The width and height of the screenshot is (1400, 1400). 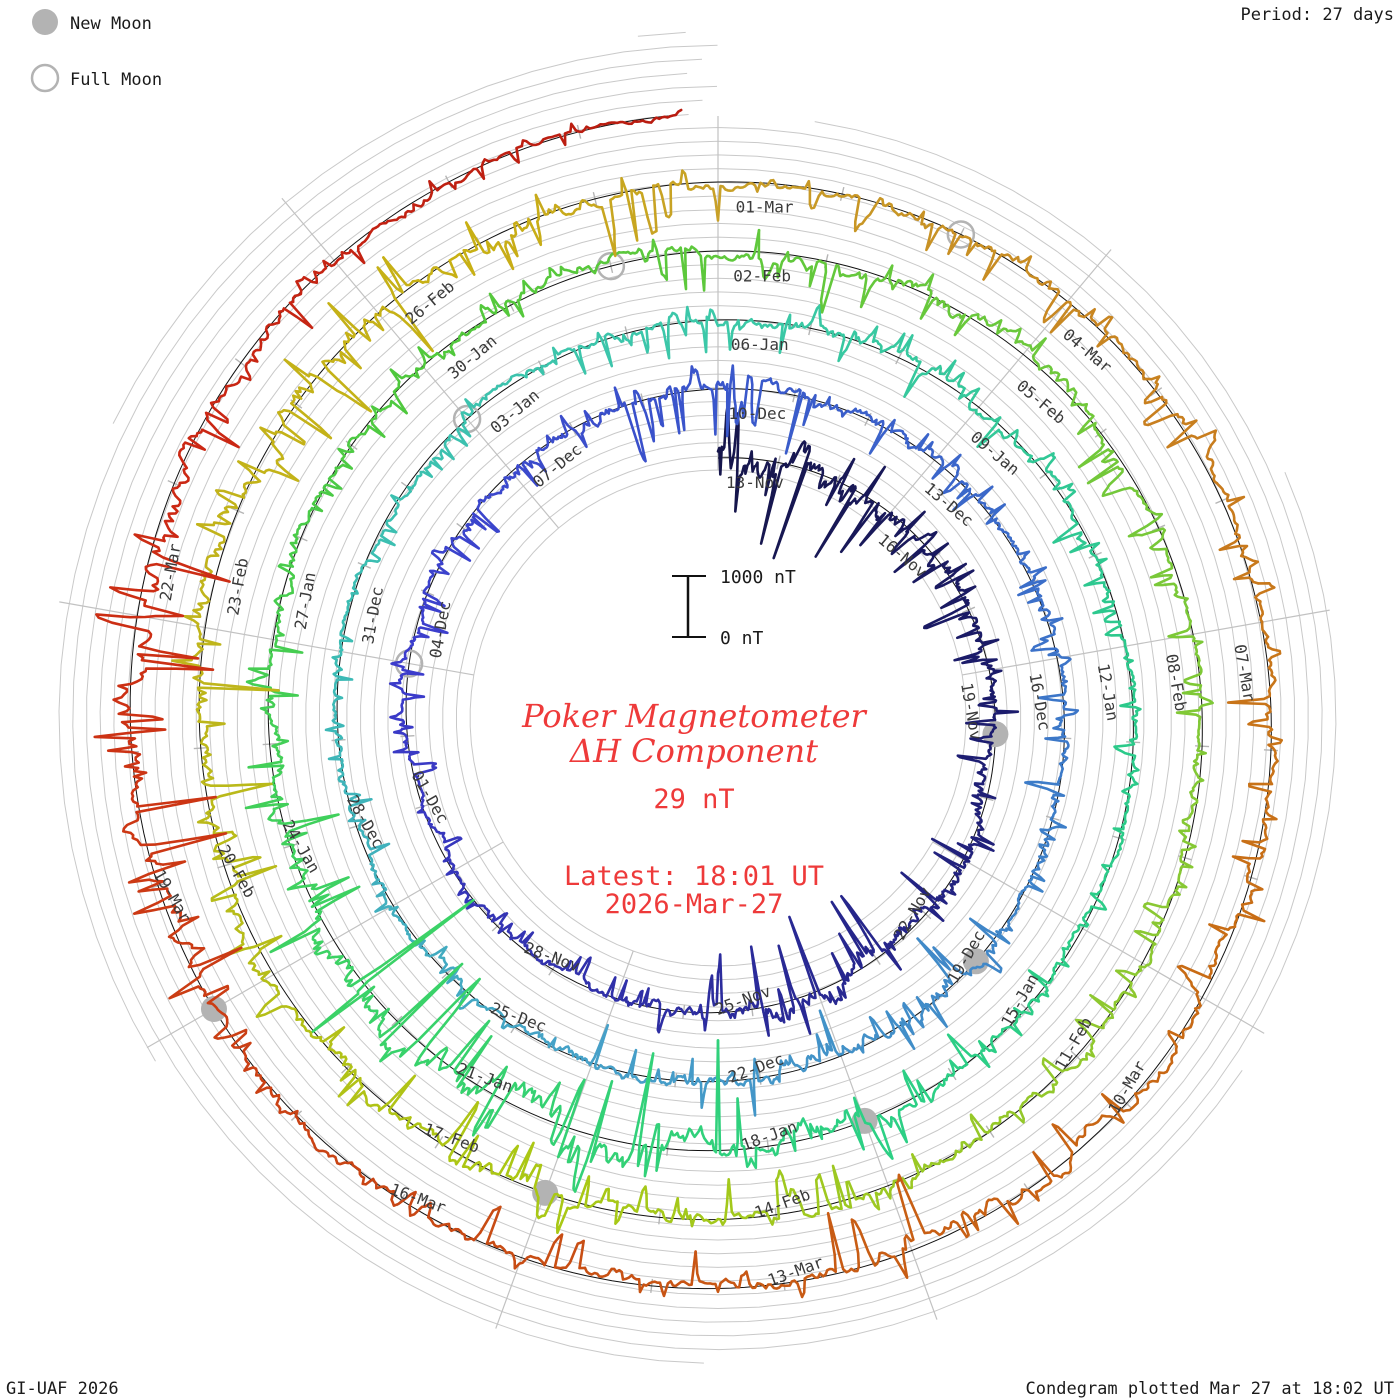 What do you see at coordinates (1176, 682) in the screenshot?
I see `date-label-08-Feb: 08-Feb` at bounding box center [1176, 682].